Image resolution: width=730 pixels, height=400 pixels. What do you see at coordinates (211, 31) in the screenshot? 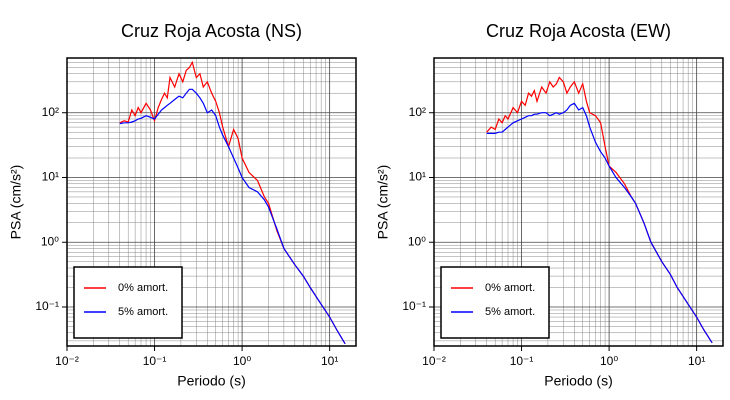
I see `chart-title: Cruz Roja Acosta (NS)` at bounding box center [211, 31].